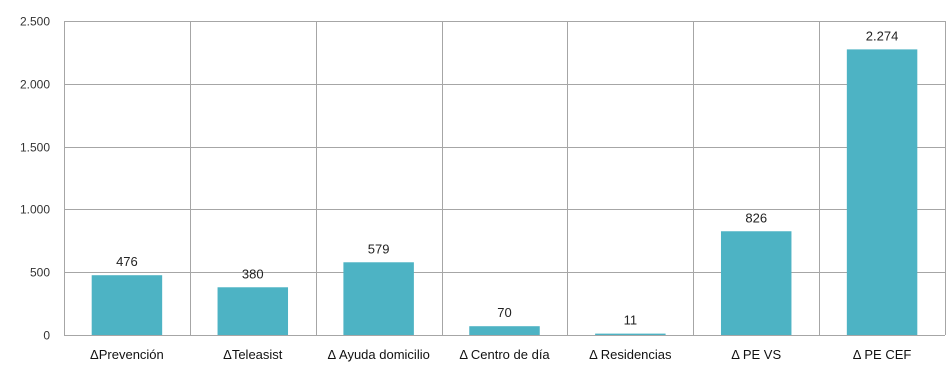 The image size is (950, 371). What do you see at coordinates (631, 320) in the screenshot?
I see `data-label: 11` at bounding box center [631, 320].